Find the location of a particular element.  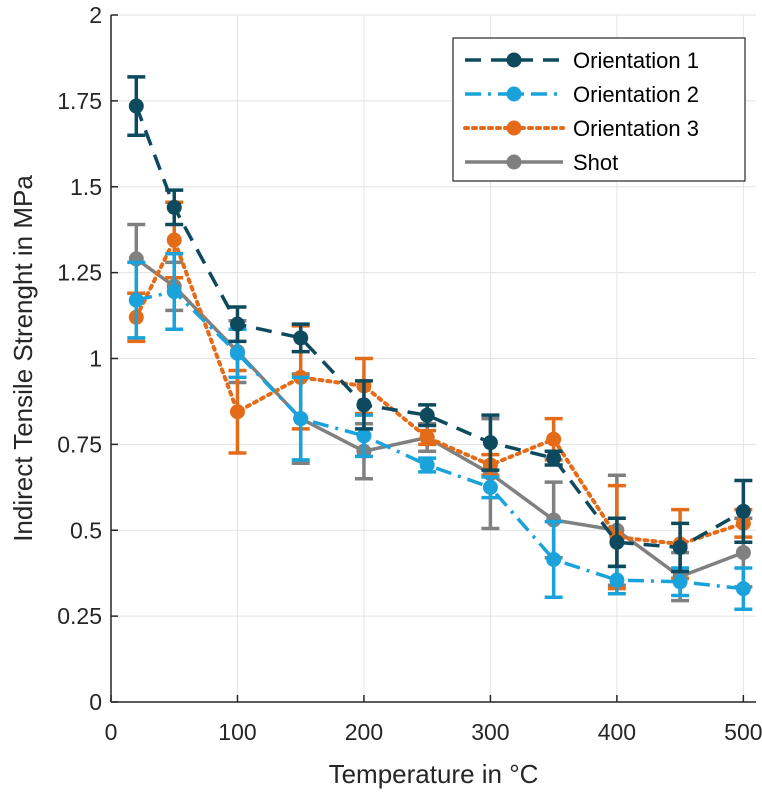

y-tick-label: 0.5 is located at coordinates (86, 530).